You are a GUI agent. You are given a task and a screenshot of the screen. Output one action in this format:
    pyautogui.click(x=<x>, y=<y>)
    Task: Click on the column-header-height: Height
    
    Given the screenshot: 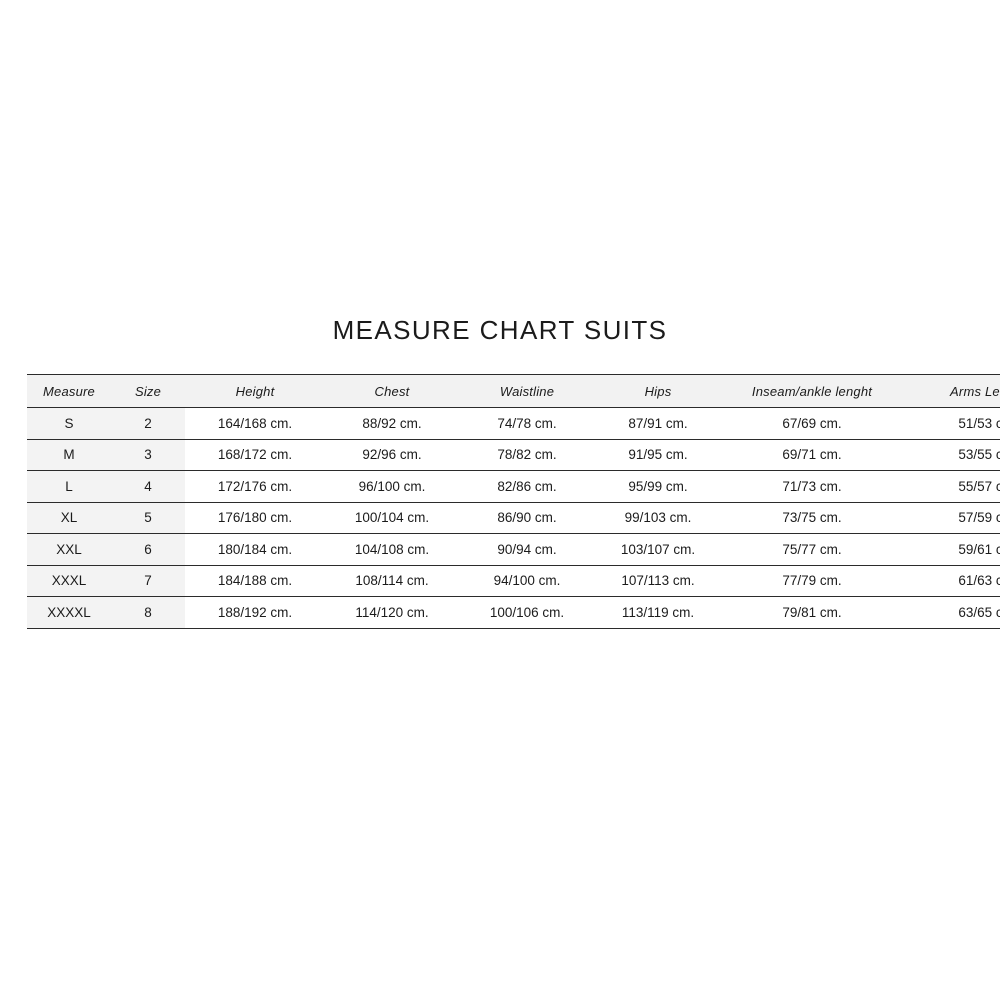 What is the action you would take?
    pyautogui.click(x=255, y=391)
    